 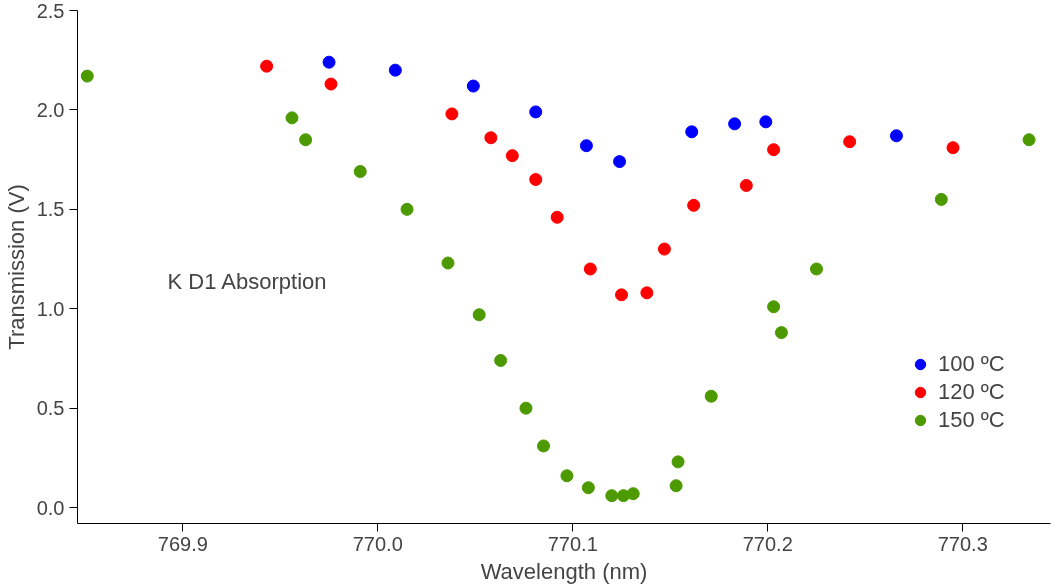 I want to click on x-tick-label: 770.2, so click(x=767, y=543).